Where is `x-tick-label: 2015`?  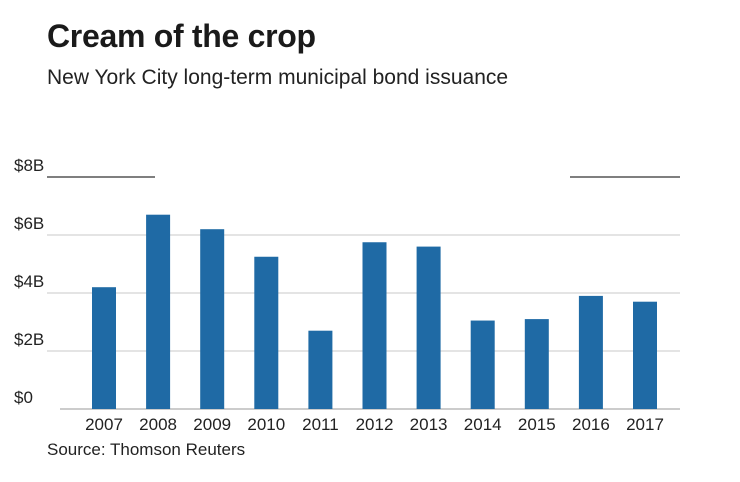 x-tick-label: 2015 is located at coordinates (537, 424).